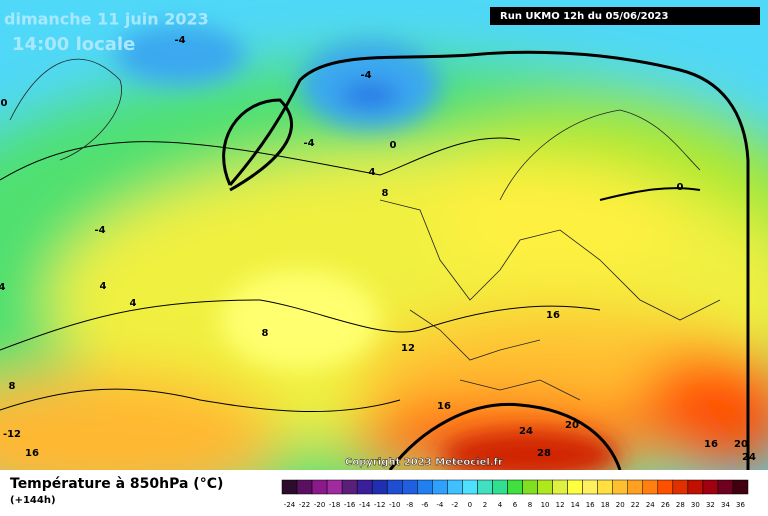 This screenshot has height=516, width=768. Describe the element at coordinates (544, 453) in the screenshot. I see `contour-label: 28` at that location.